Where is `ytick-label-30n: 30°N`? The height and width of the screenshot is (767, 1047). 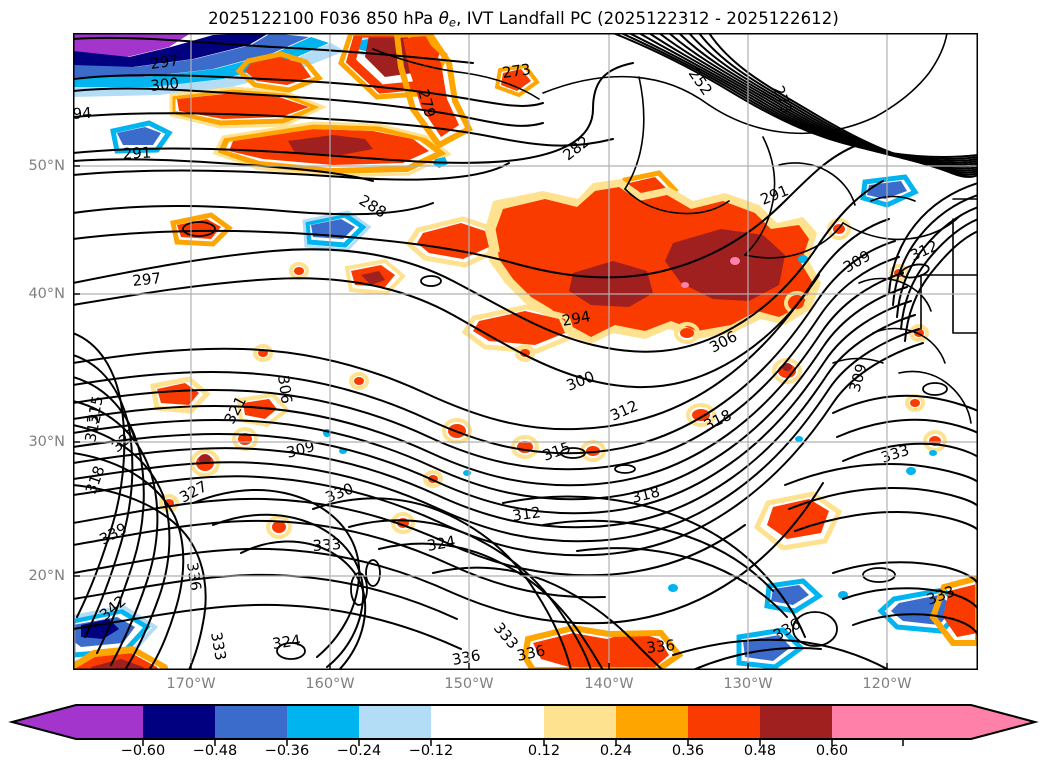
ytick-label-30n: 30°N is located at coordinates (46, 442).